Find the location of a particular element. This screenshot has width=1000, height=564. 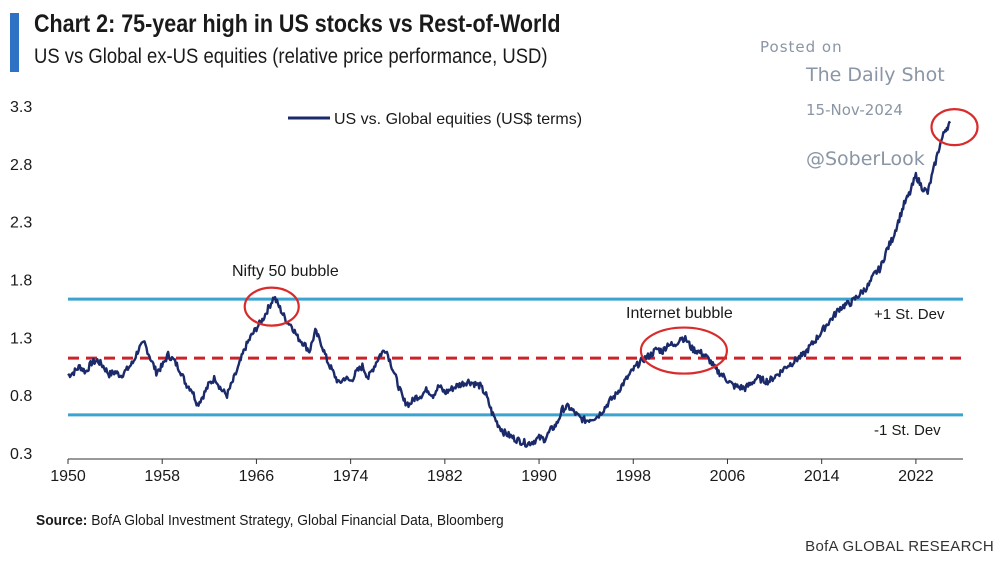

legend-label: US vs. Global equities (US$ terms) is located at coordinates (458, 119).